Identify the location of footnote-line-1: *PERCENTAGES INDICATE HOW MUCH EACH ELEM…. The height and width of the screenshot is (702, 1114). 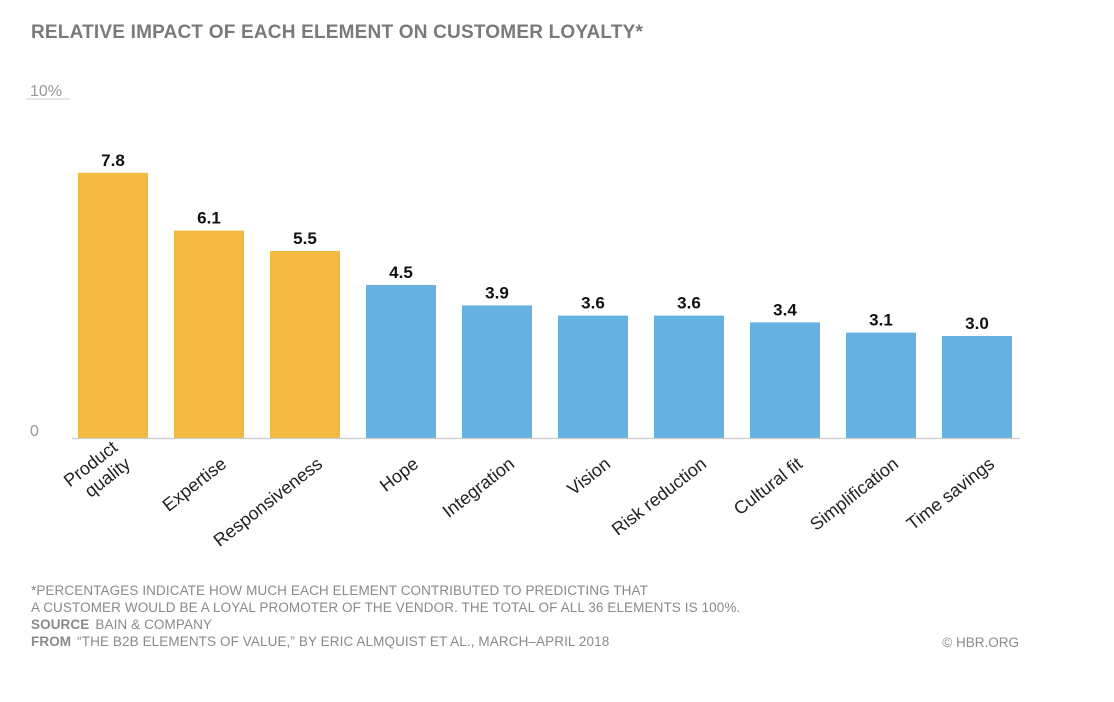
(339, 590).